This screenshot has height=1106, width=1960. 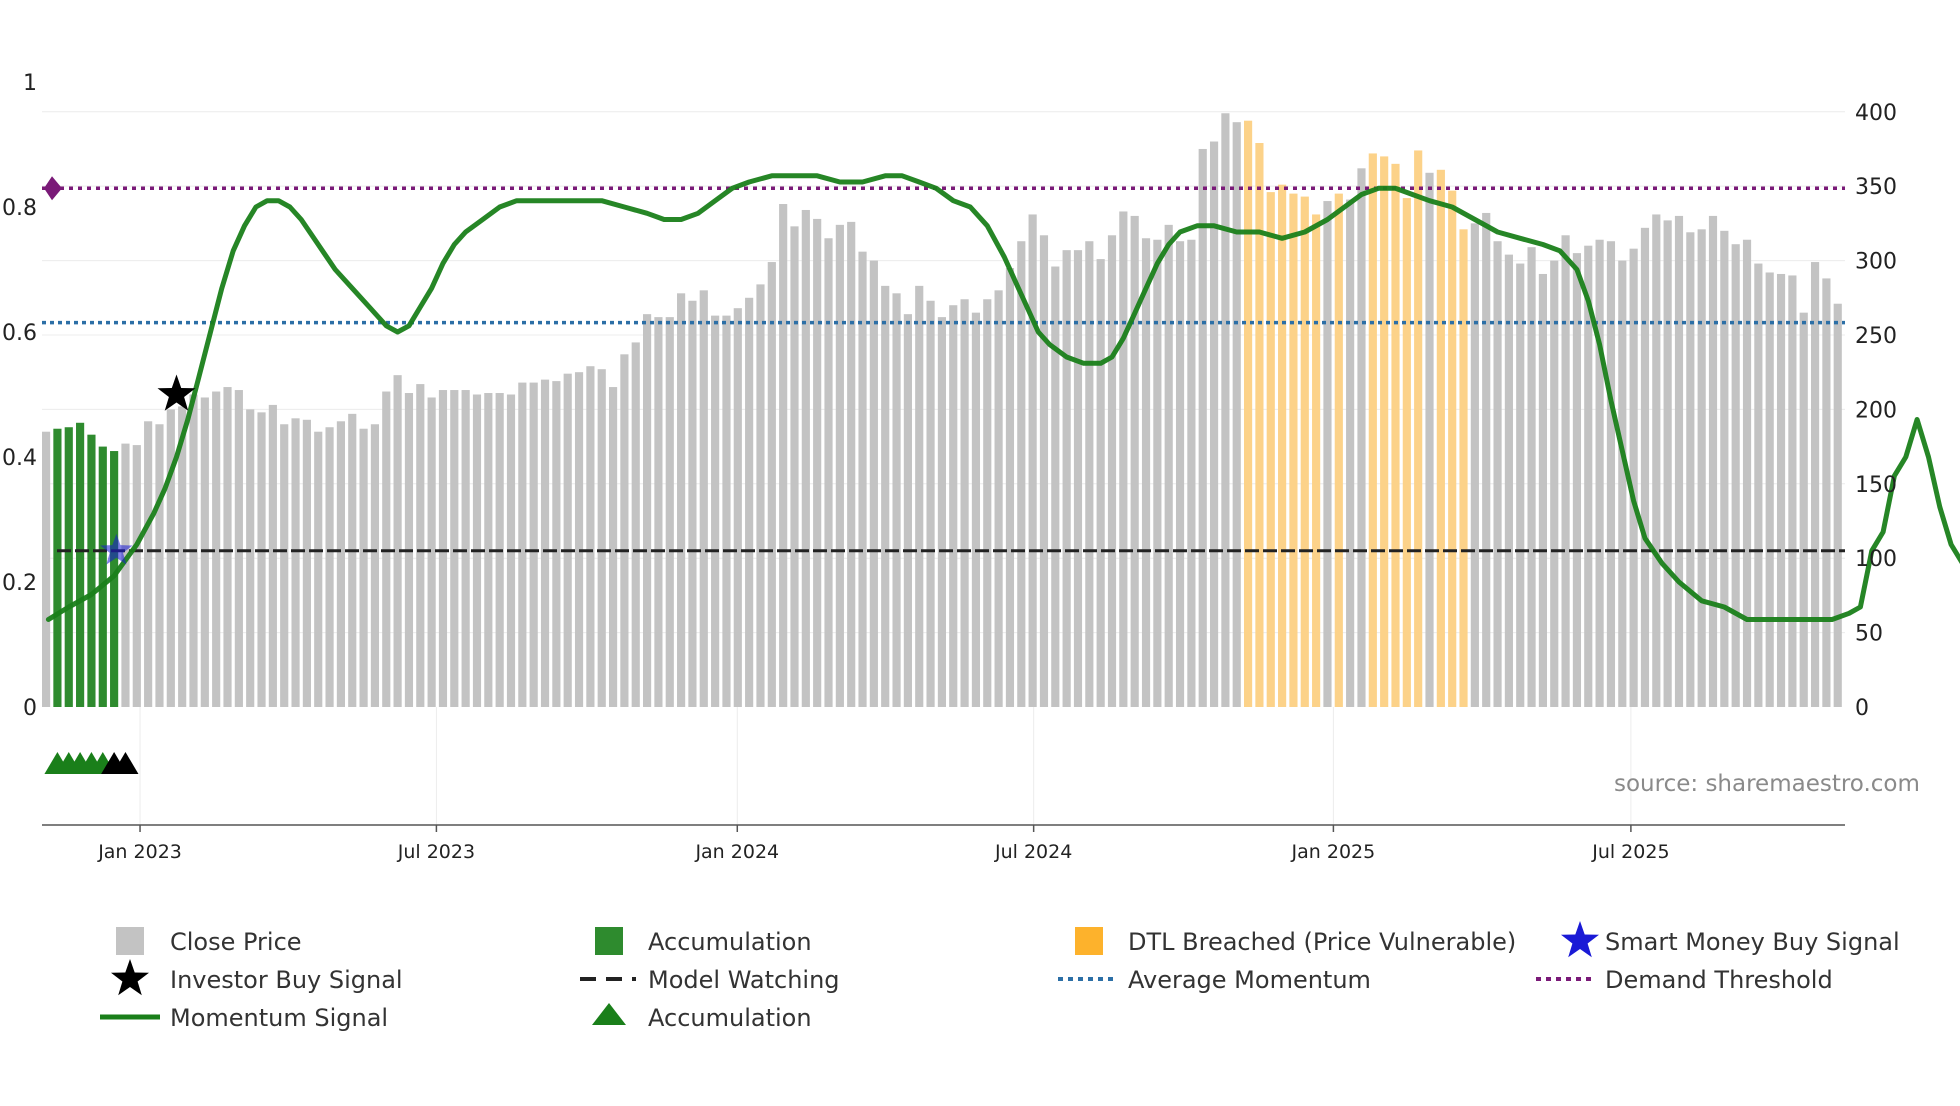 I want to click on x-axis-tick-label: Jan 2024, so click(x=736, y=852).